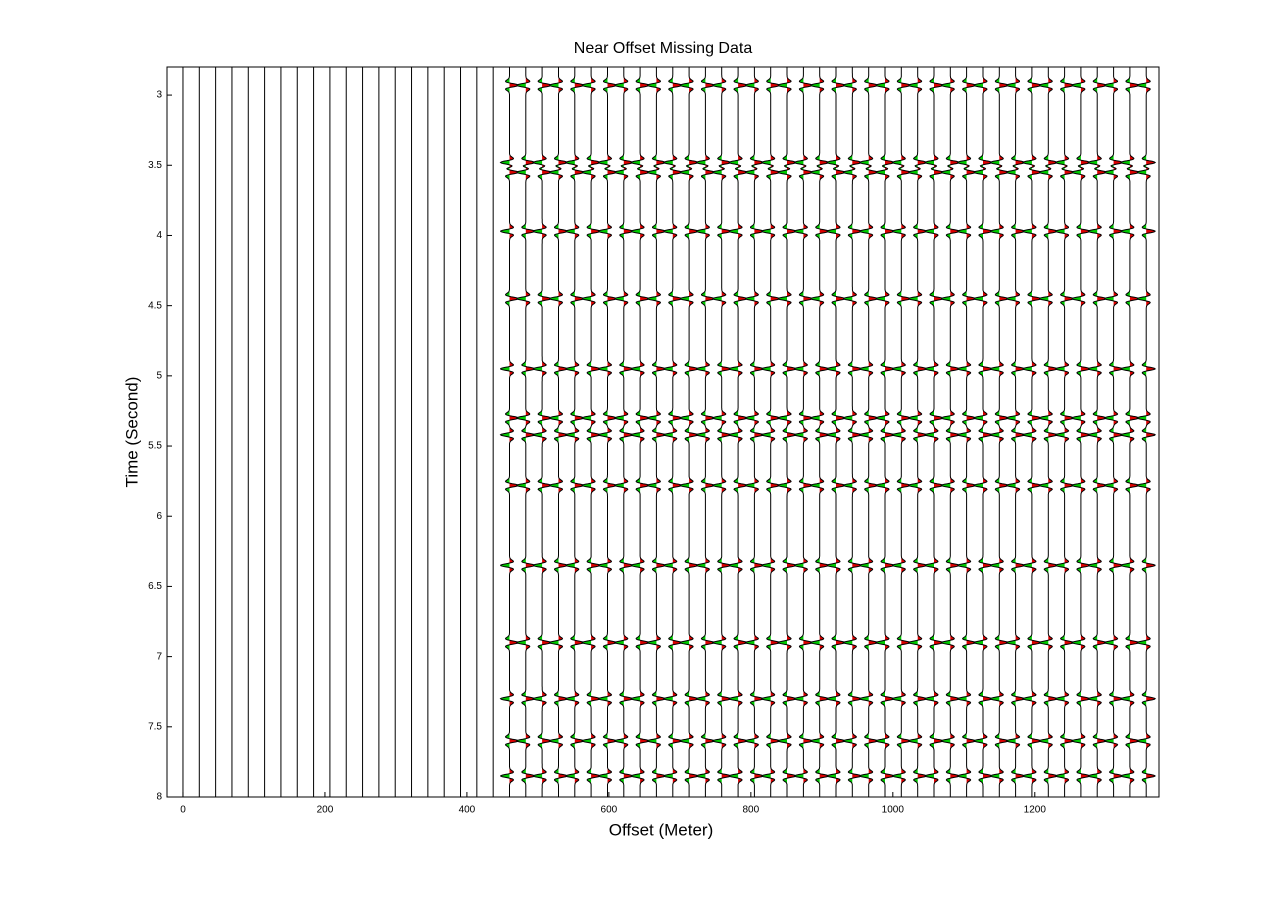 The image size is (1281, 901). Describe the element at coordinates (159, 375) in the screenshot. I see `y-tick-label: 5` at that location.